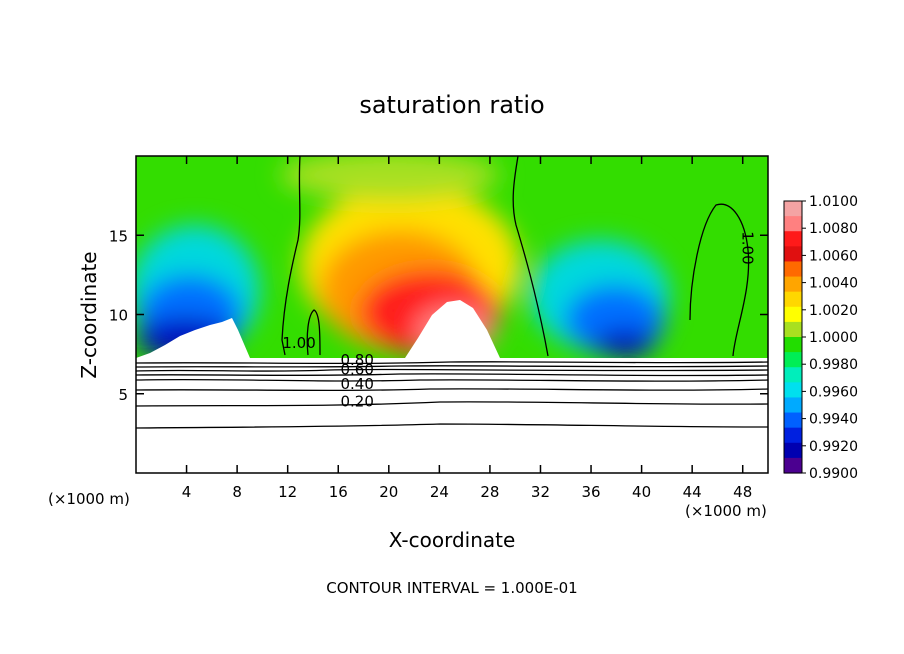 This screenshot has height=654, width=904. What do you see at coordinates (452, 540) in the screenshot?
I see `x-axis-label: X-coordinate` at bounding box center [452, 540].